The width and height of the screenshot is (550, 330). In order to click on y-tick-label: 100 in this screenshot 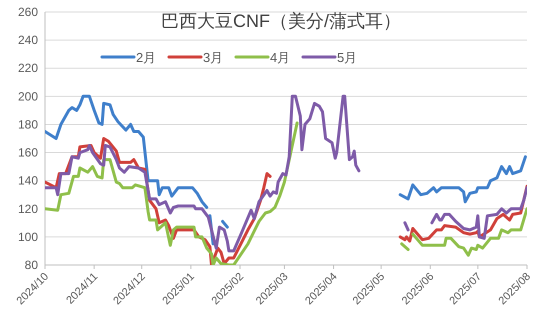, I will do `click(28, 237)`.